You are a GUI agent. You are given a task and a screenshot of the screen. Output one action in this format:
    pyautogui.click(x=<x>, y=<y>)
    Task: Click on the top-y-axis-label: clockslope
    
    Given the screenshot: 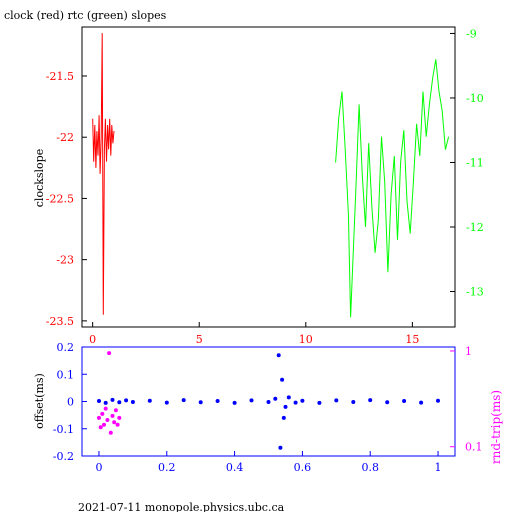 What is the action you would take?
    pyautogui.click(x=39, y=178)
    